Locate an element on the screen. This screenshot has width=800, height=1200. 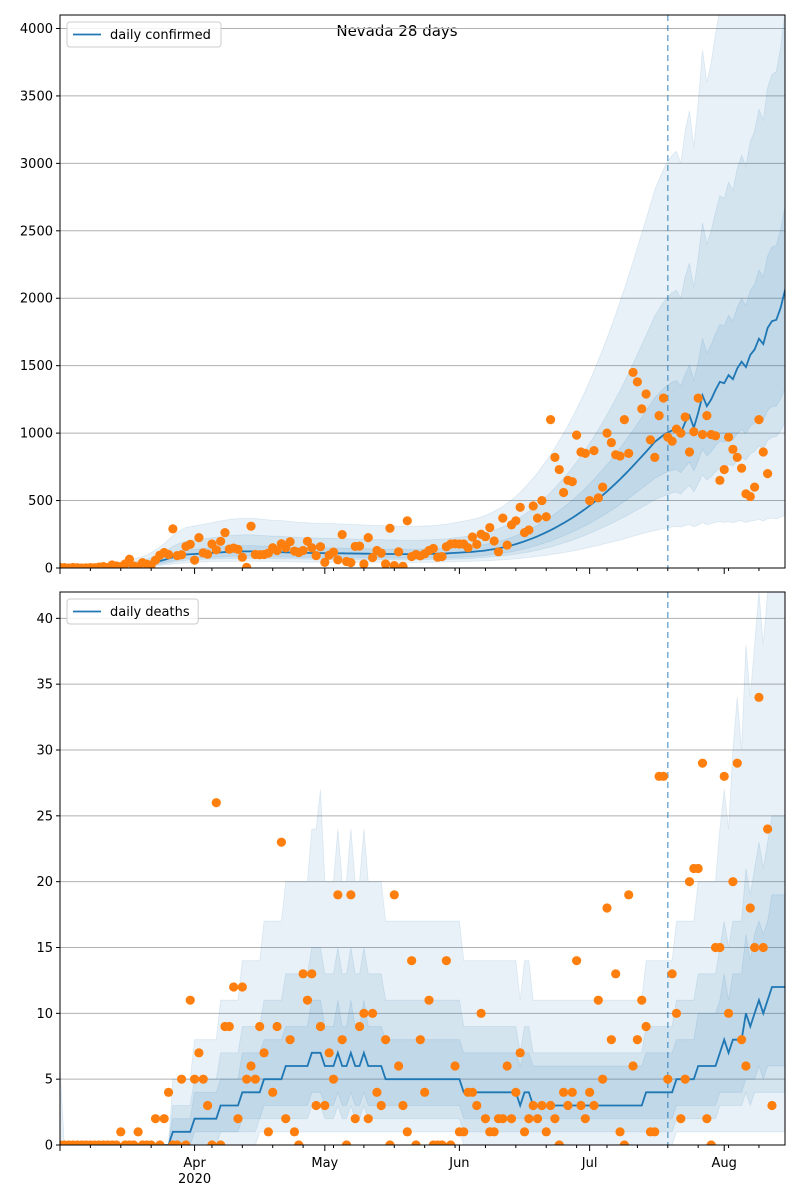
legend-label: daily deaths is located at coordinates (150, 612).